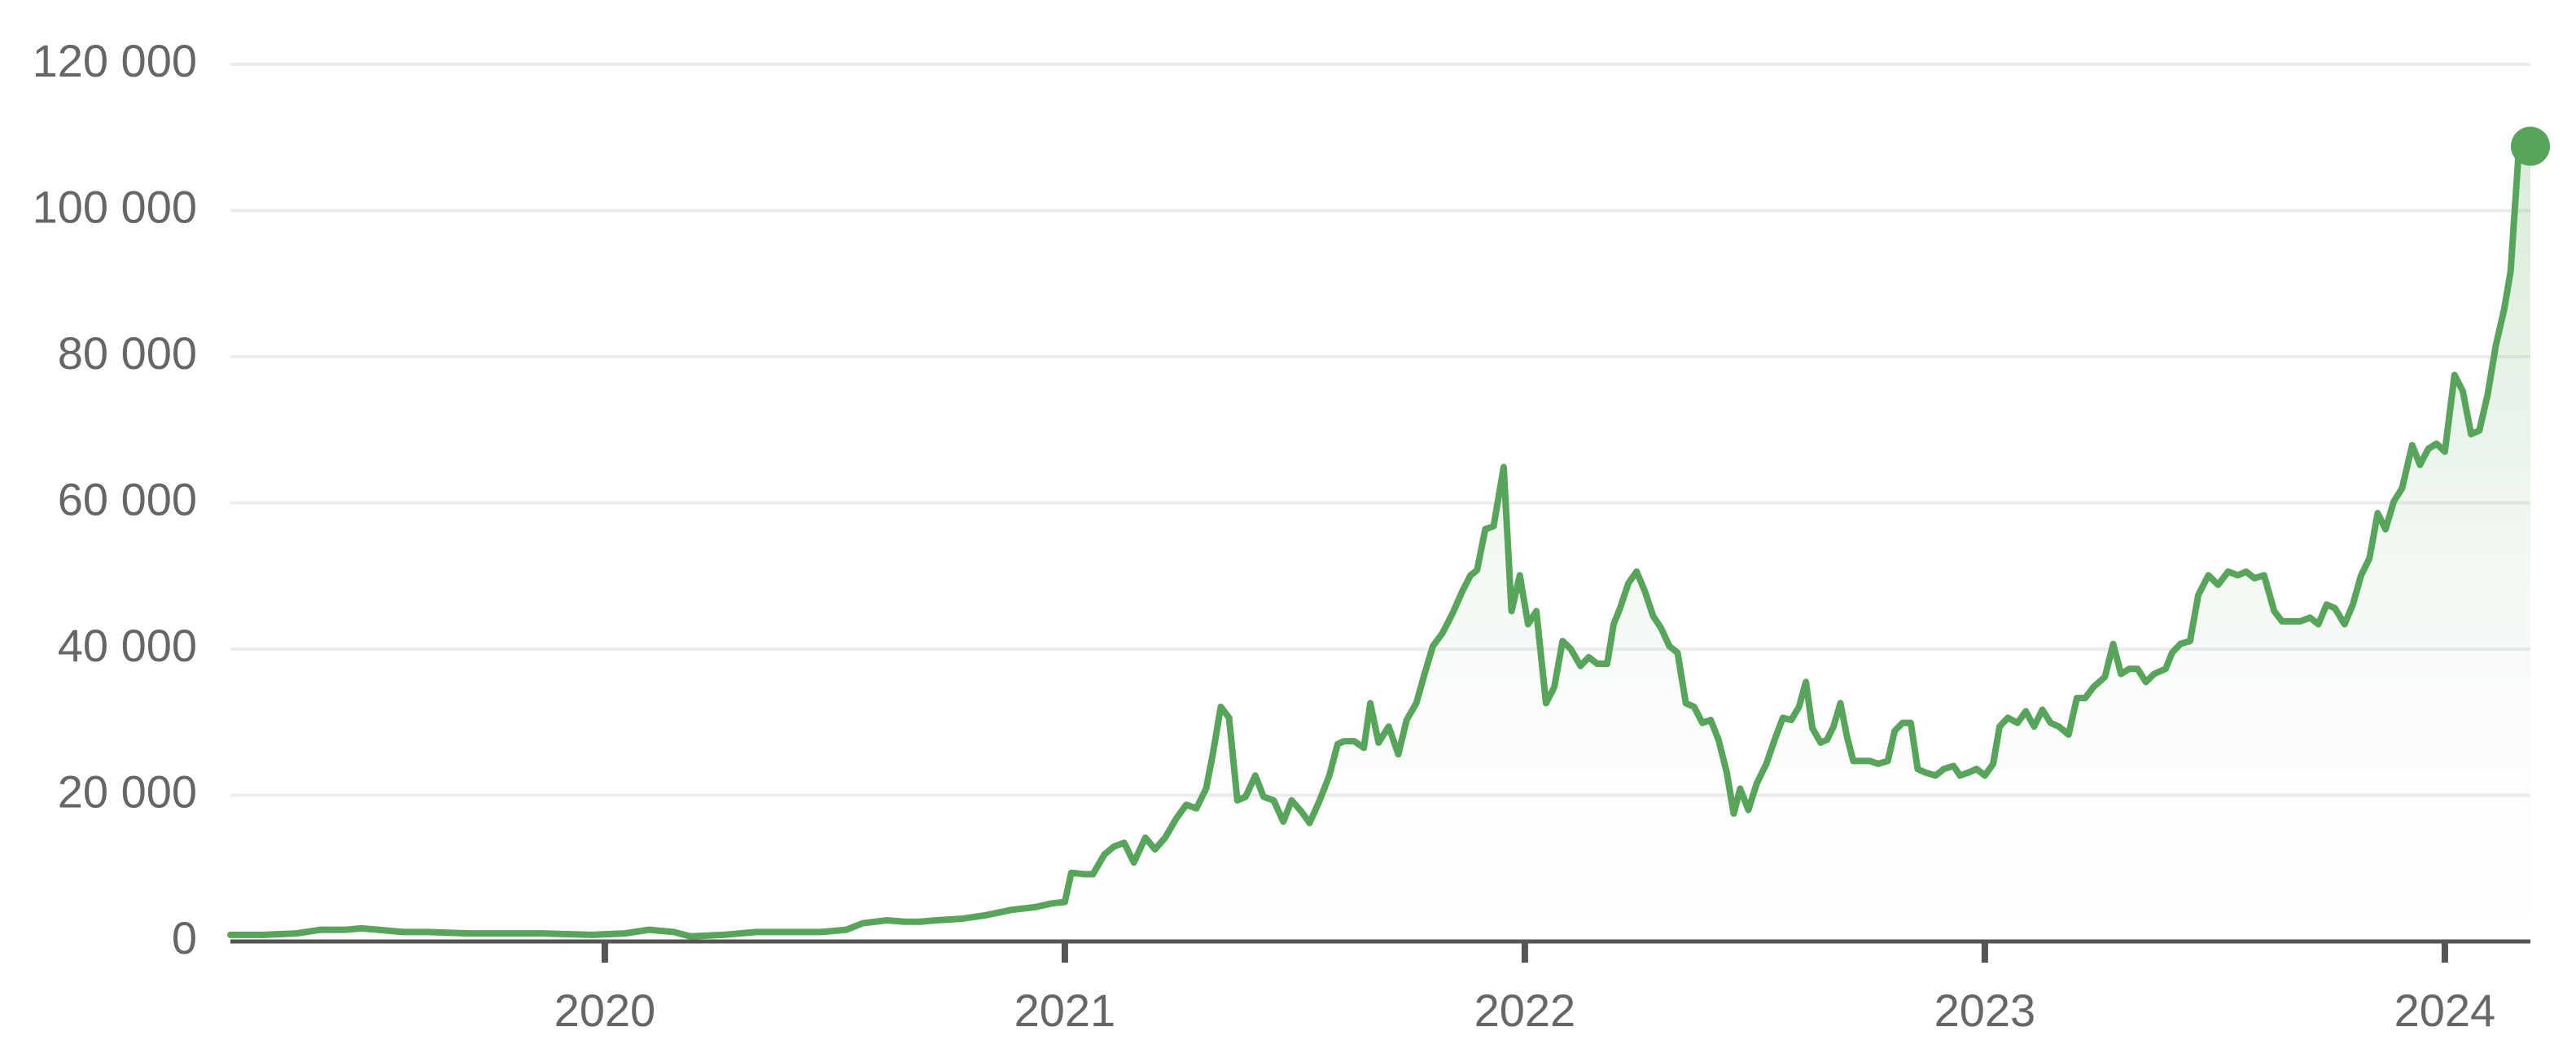 This screenshot has width=2576, height=1062. What do you see at coordinates (2530, 146) in the screenshot?
I see `last-point` at bounding box center [2530, 146].